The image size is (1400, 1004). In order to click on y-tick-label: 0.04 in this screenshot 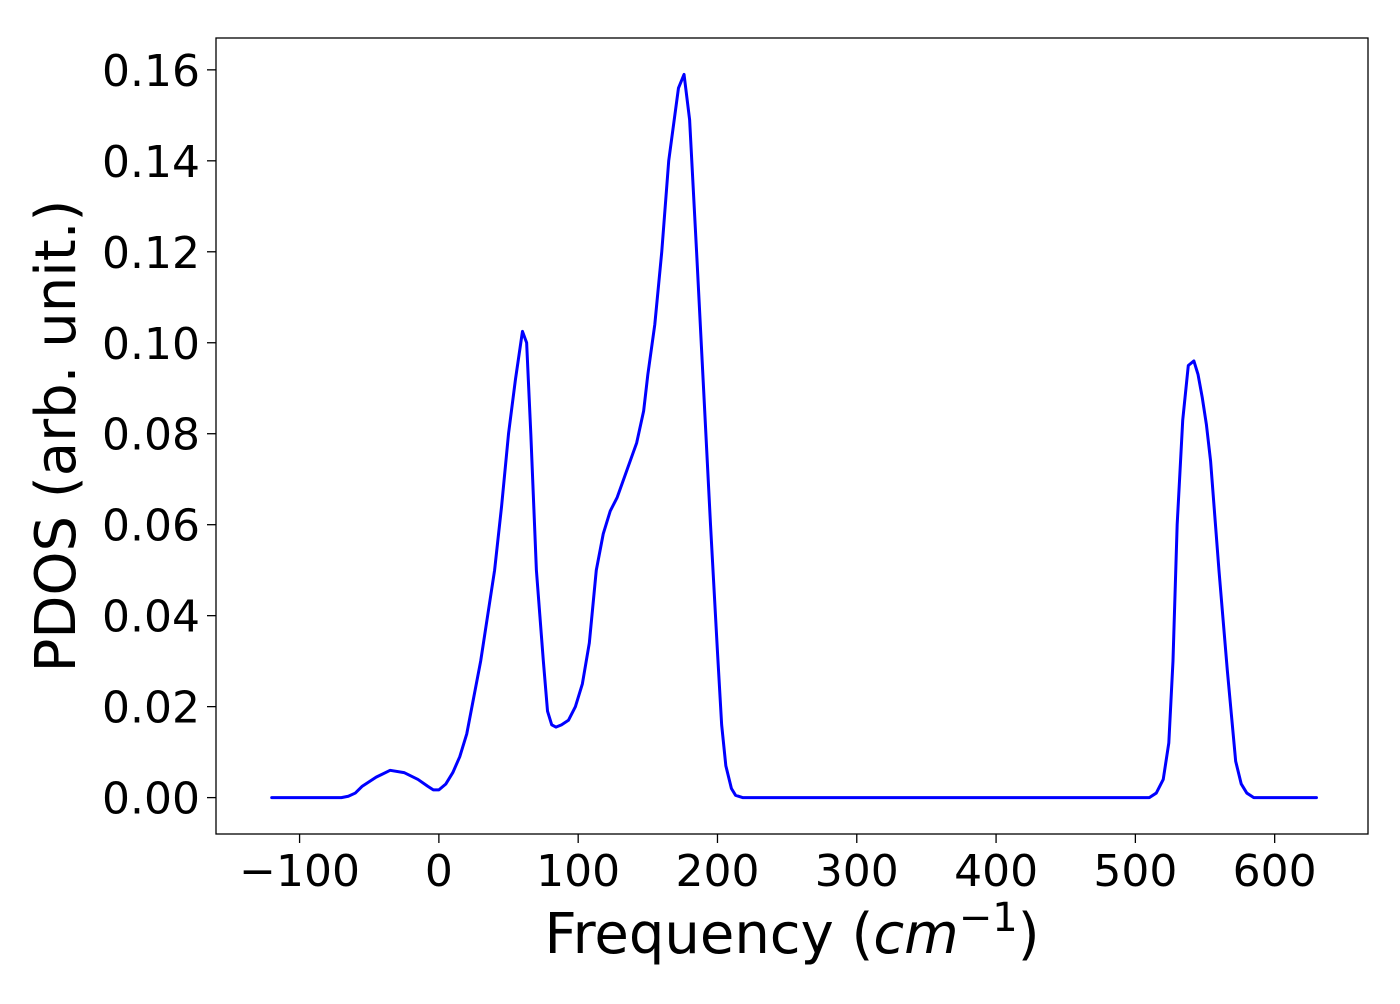, I will do `click(151, 617)`.